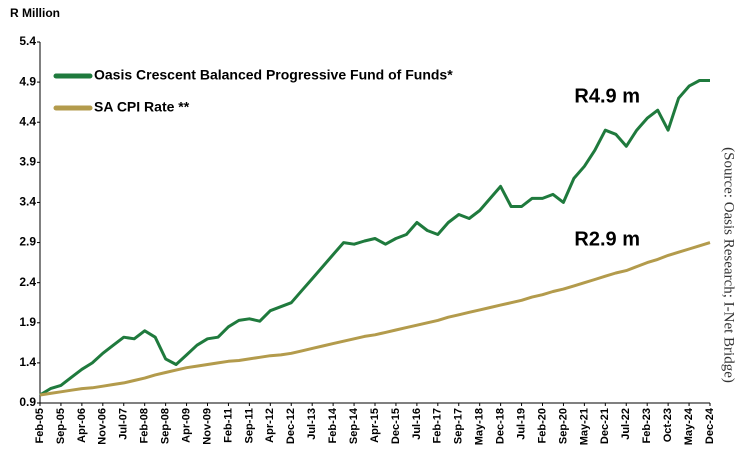  I want to click on x-tick-label: Jul-16, so click(417, 424).